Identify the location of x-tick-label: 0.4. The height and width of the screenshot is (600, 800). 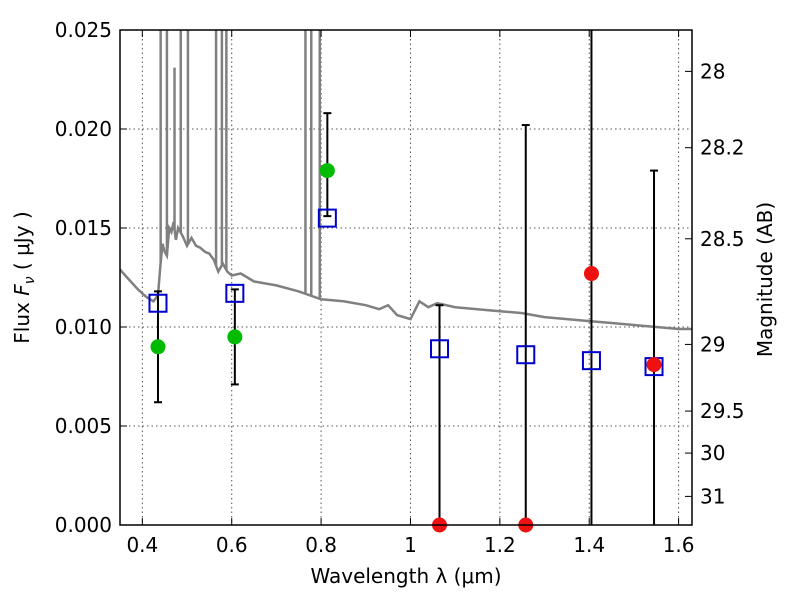
(142, 545).